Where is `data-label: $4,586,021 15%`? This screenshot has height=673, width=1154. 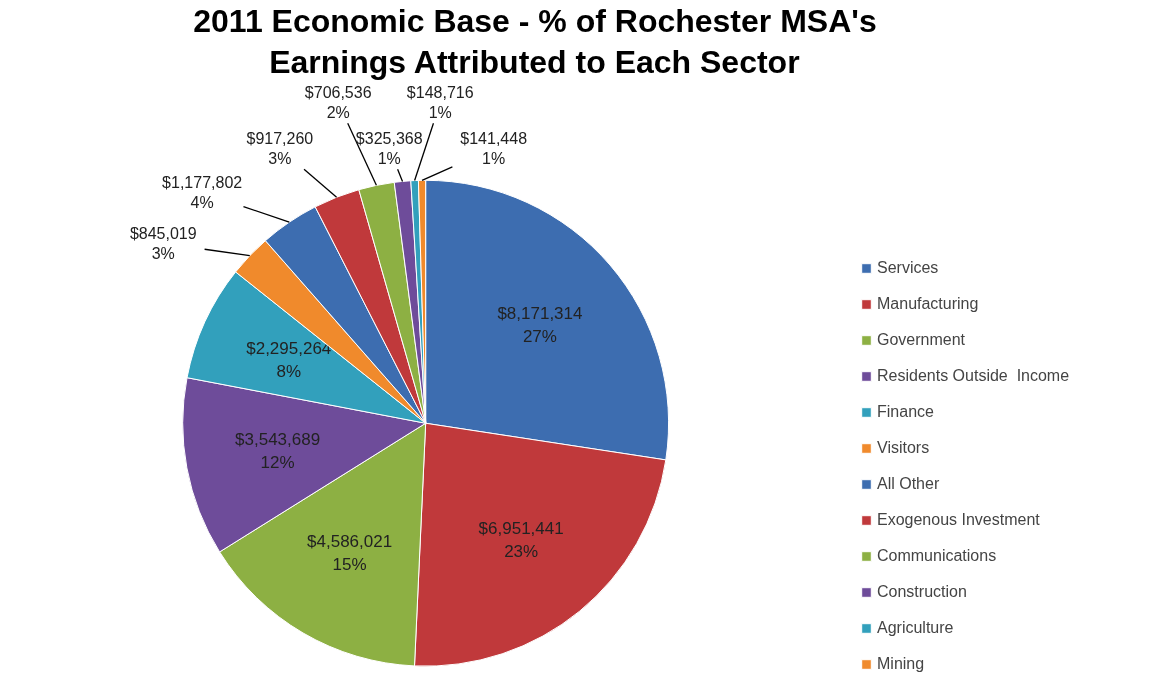 data-label: $4,586,021 15% is located at coordinates (350, 553).